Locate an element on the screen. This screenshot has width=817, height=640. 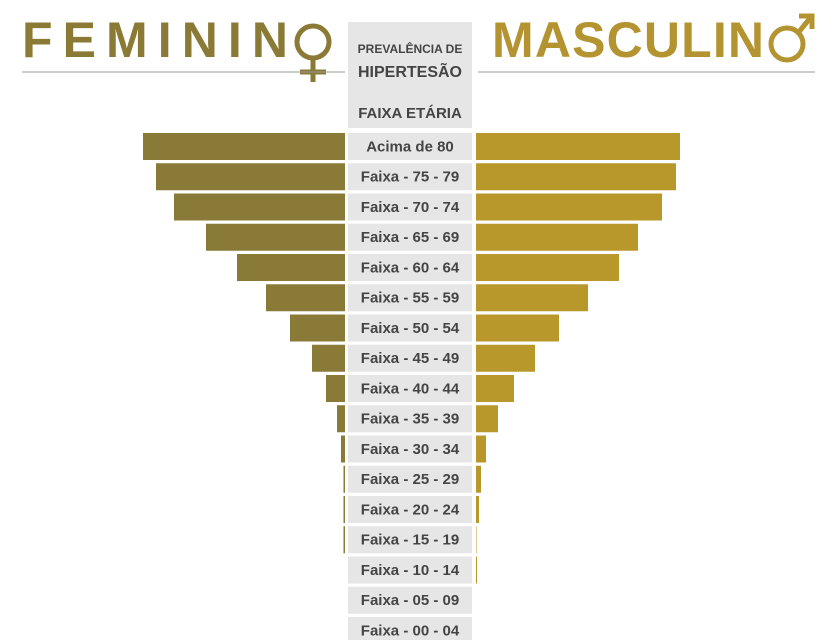
category-label: Faixa - 65 - 69 is located at coordinates (410, 237).